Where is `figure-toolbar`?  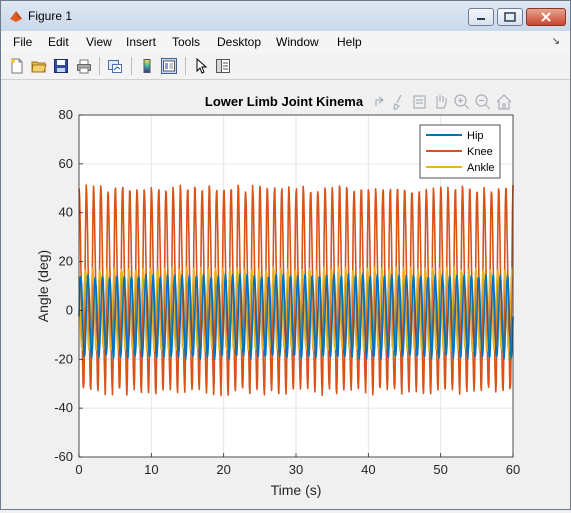 figure-toolbar is located at coordinates (285, 66).